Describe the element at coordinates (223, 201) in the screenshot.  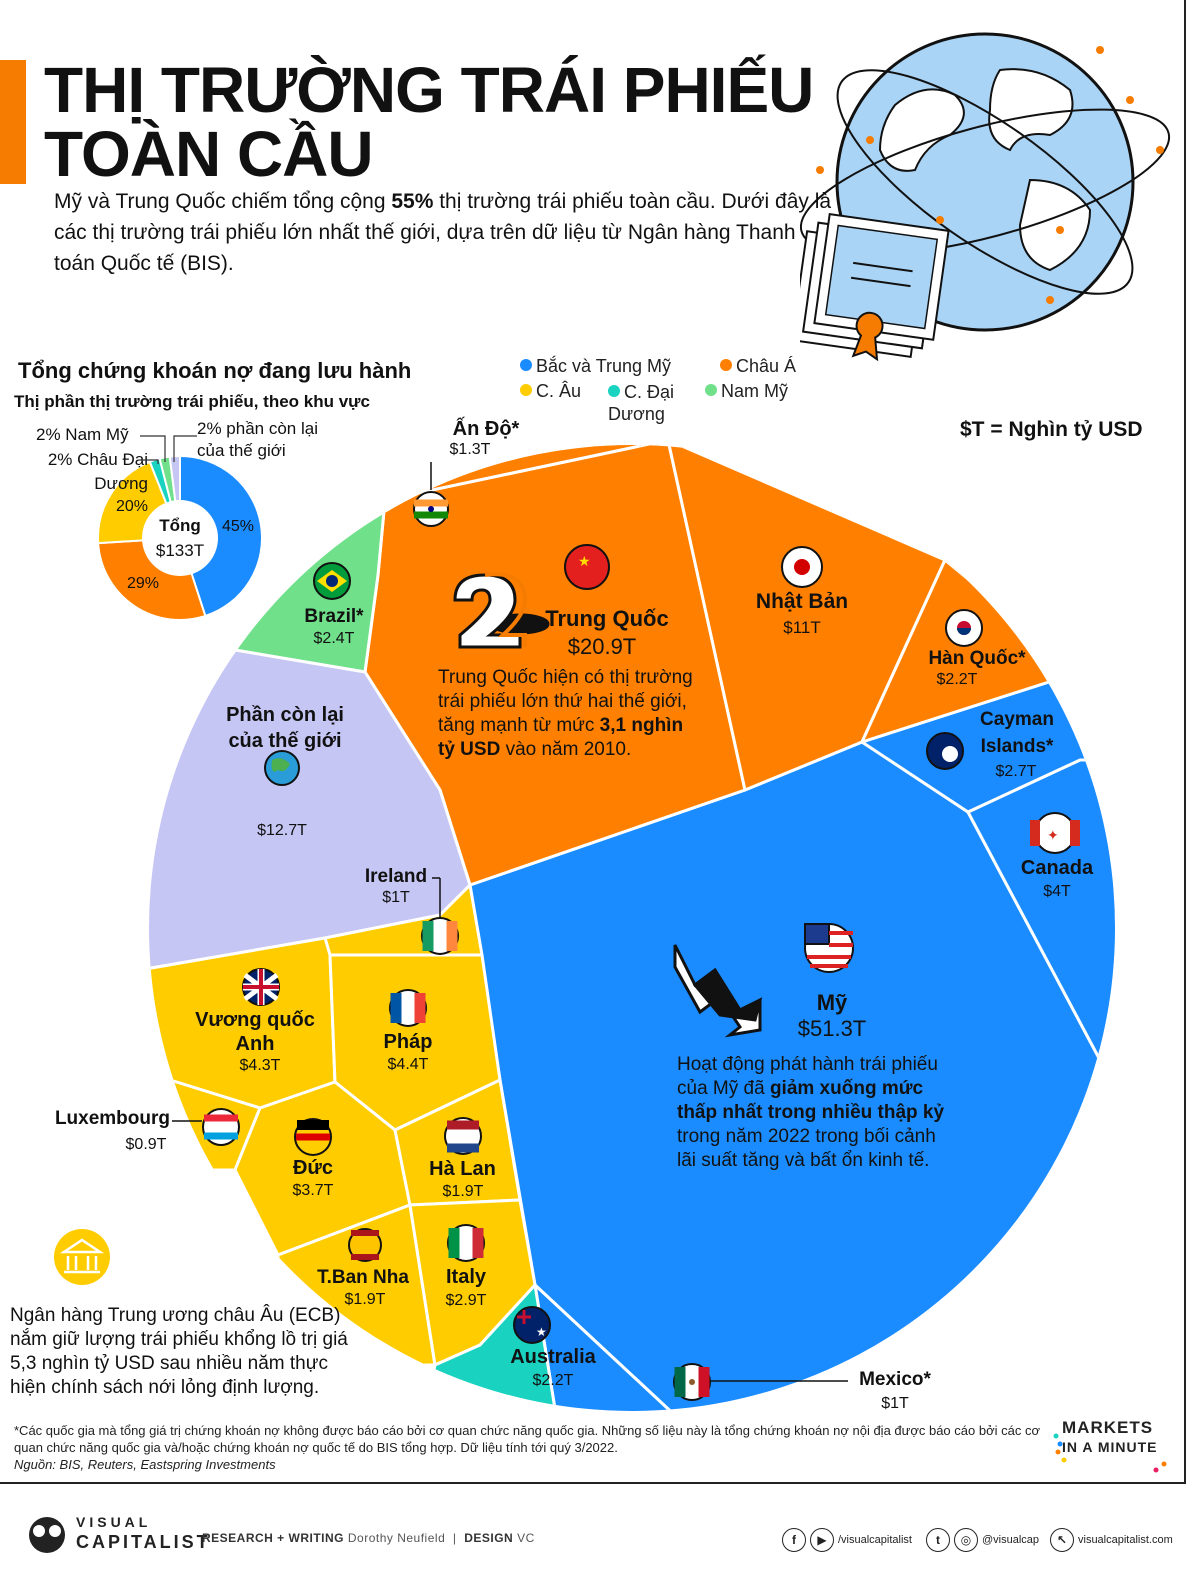
I see `subtitle-text: Mỹ và Trung Quốc chiếm tổng cộng` at that location.